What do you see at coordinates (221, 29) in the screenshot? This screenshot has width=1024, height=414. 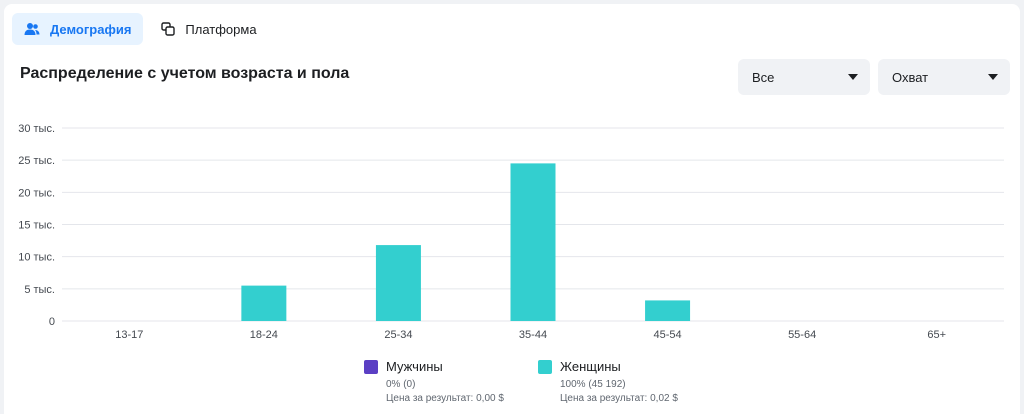 I see `tab-platform-label: Платформа` at bounding box center [221, 29].